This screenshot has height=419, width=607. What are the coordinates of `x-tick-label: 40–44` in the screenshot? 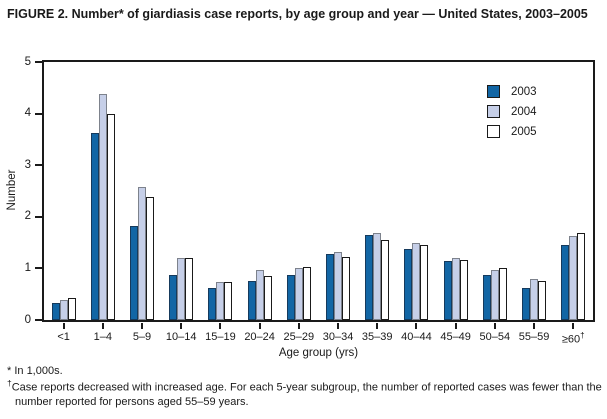 It's located at (416, 337).